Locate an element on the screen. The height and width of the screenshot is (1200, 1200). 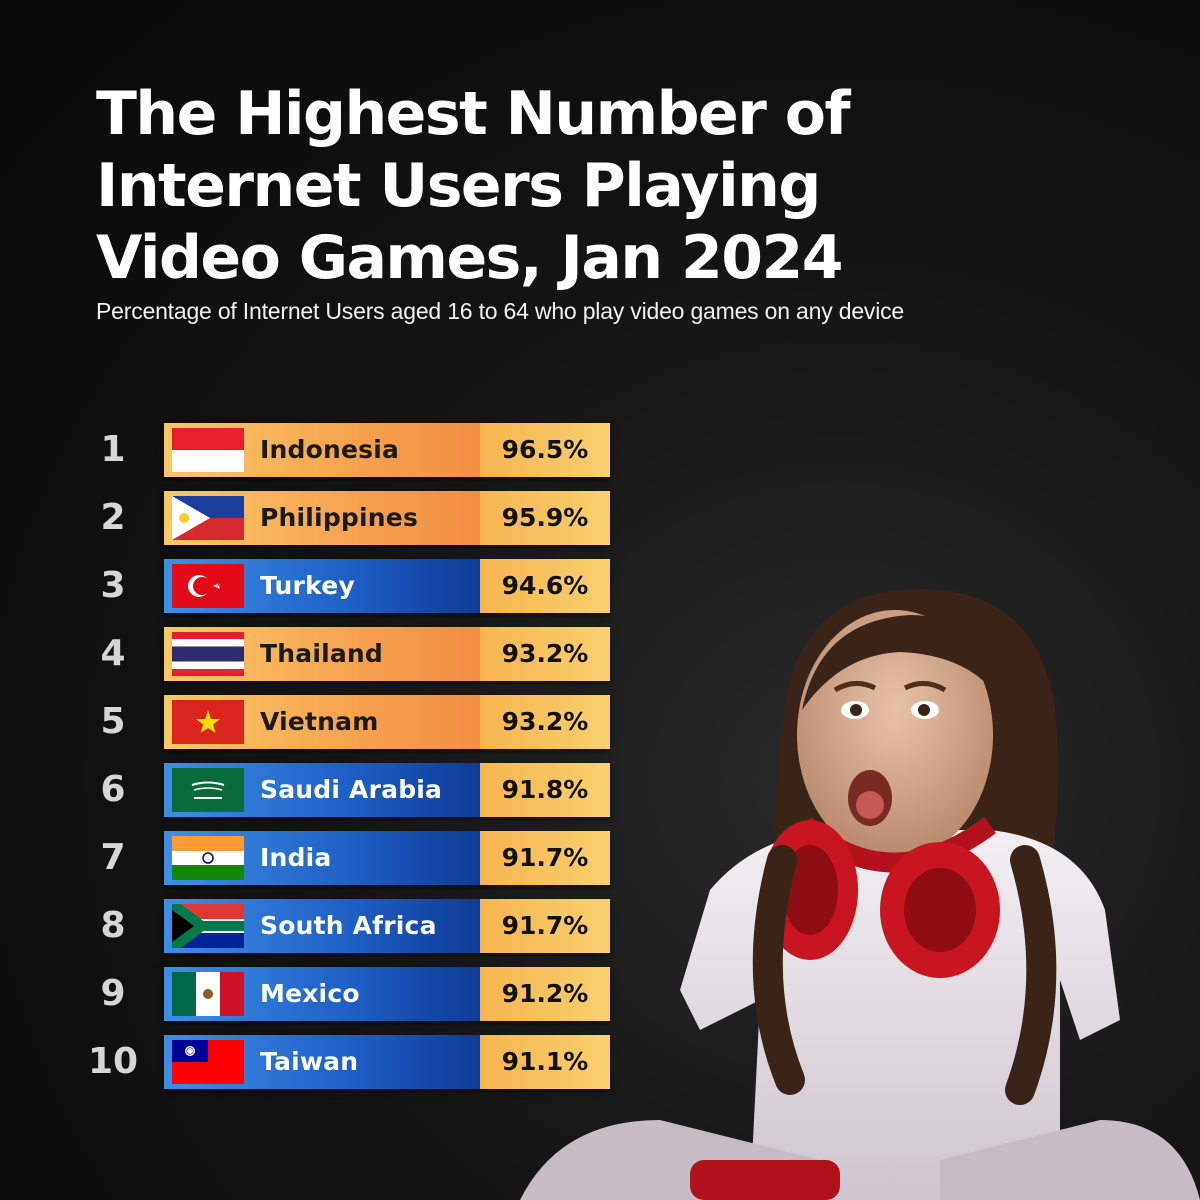
country-label: Indonesia is located at coordinates (330, 449).